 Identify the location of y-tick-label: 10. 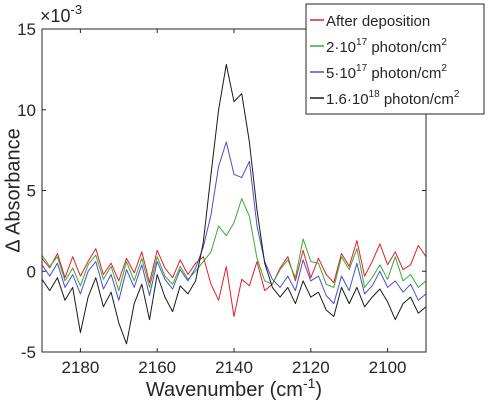
(26, 110).